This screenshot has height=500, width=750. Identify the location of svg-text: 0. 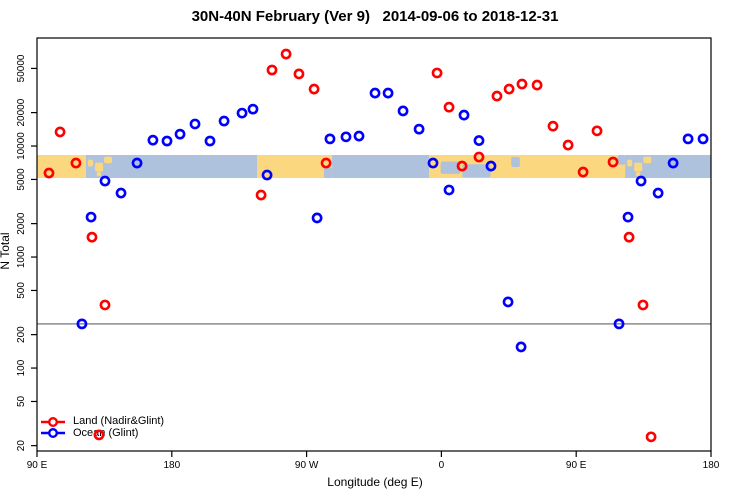
(442, 465).